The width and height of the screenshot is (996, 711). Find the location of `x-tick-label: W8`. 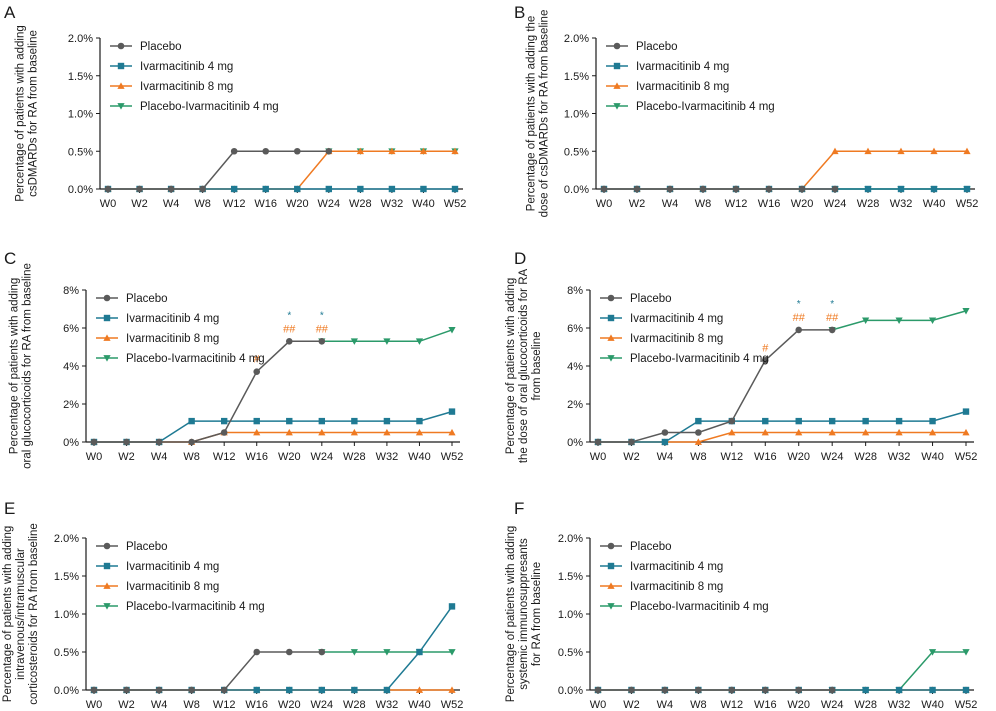

x-tick-label: W8 is located at coordinates (202, 204).